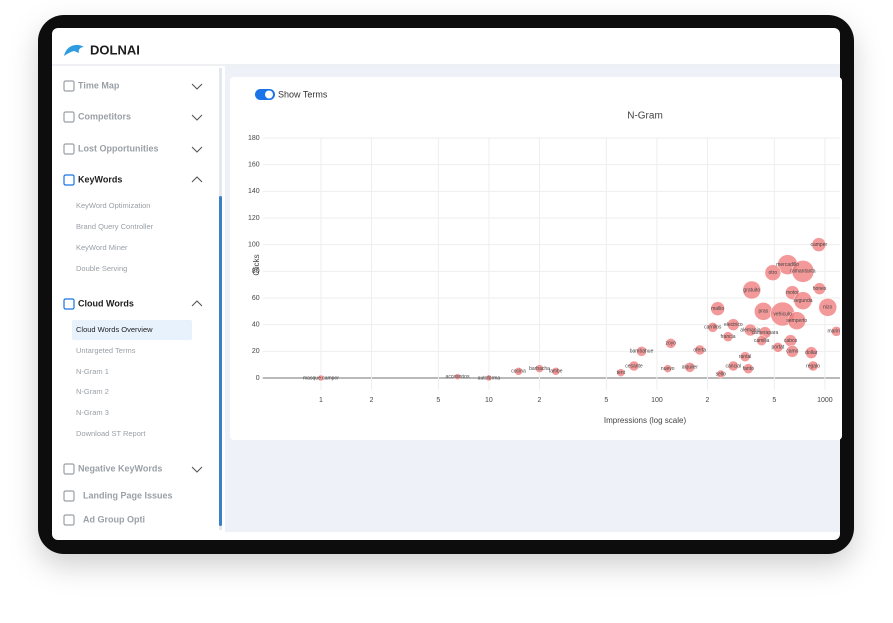  Describe the element at coordinates (438, 400) in the screenshot. I see `x-tick-label: 5` at that location.